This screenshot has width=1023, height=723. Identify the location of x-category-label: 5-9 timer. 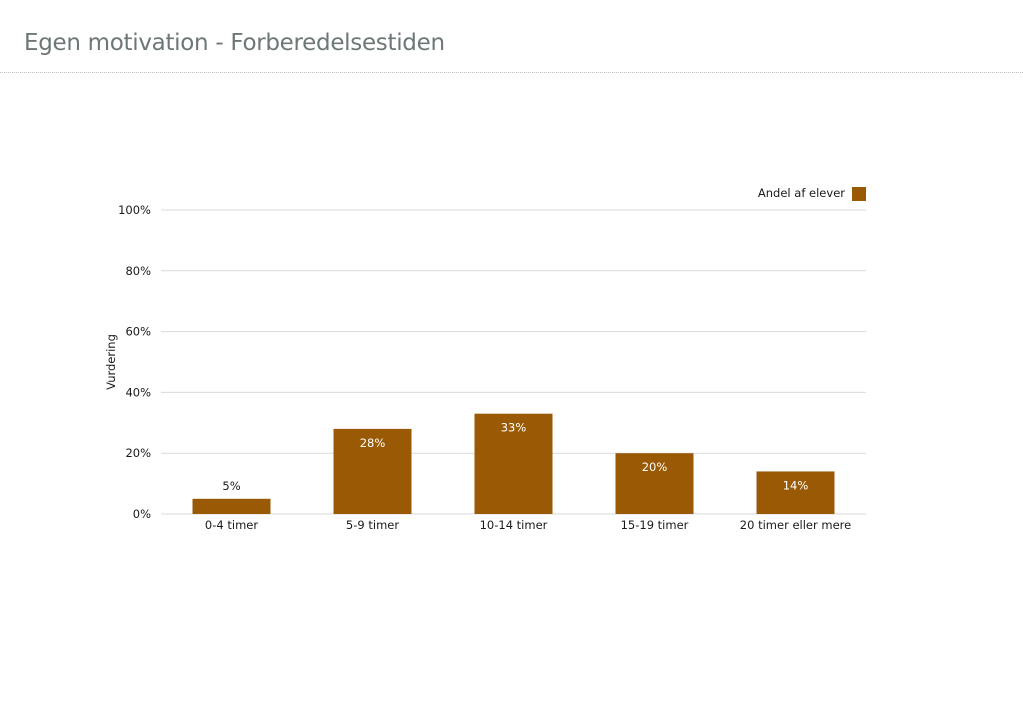
(372, 525).